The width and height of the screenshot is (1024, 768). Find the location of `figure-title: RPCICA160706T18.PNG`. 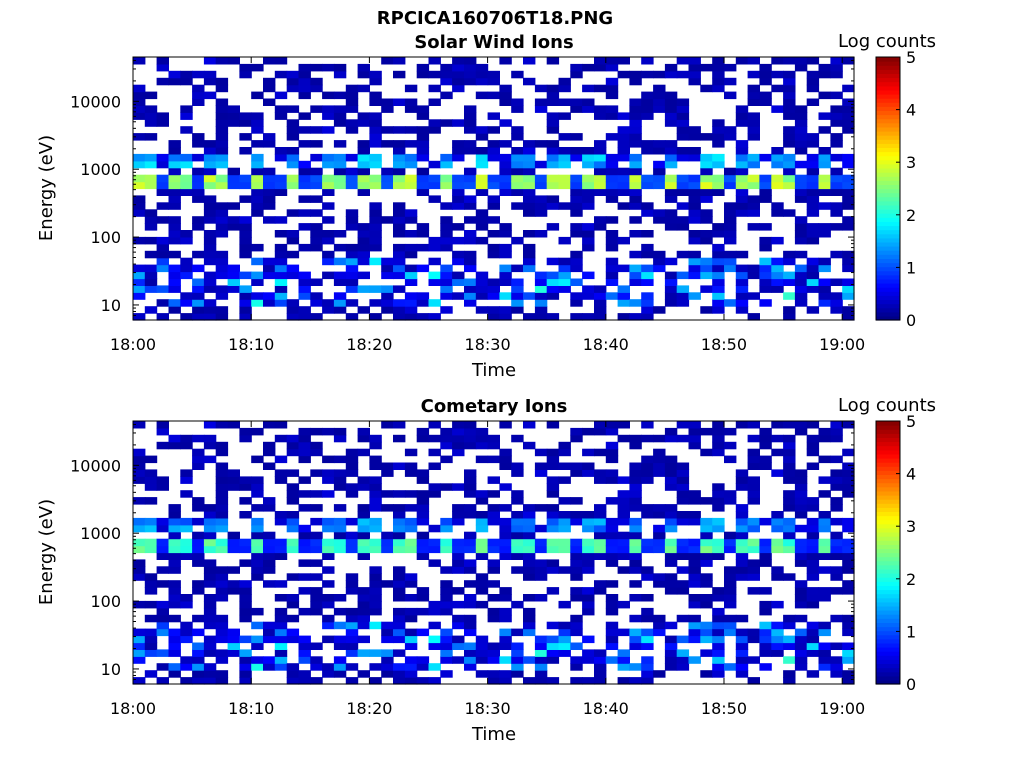

figure-title: RPCICA160706T18.PNG is located at coordinates (495, 18).